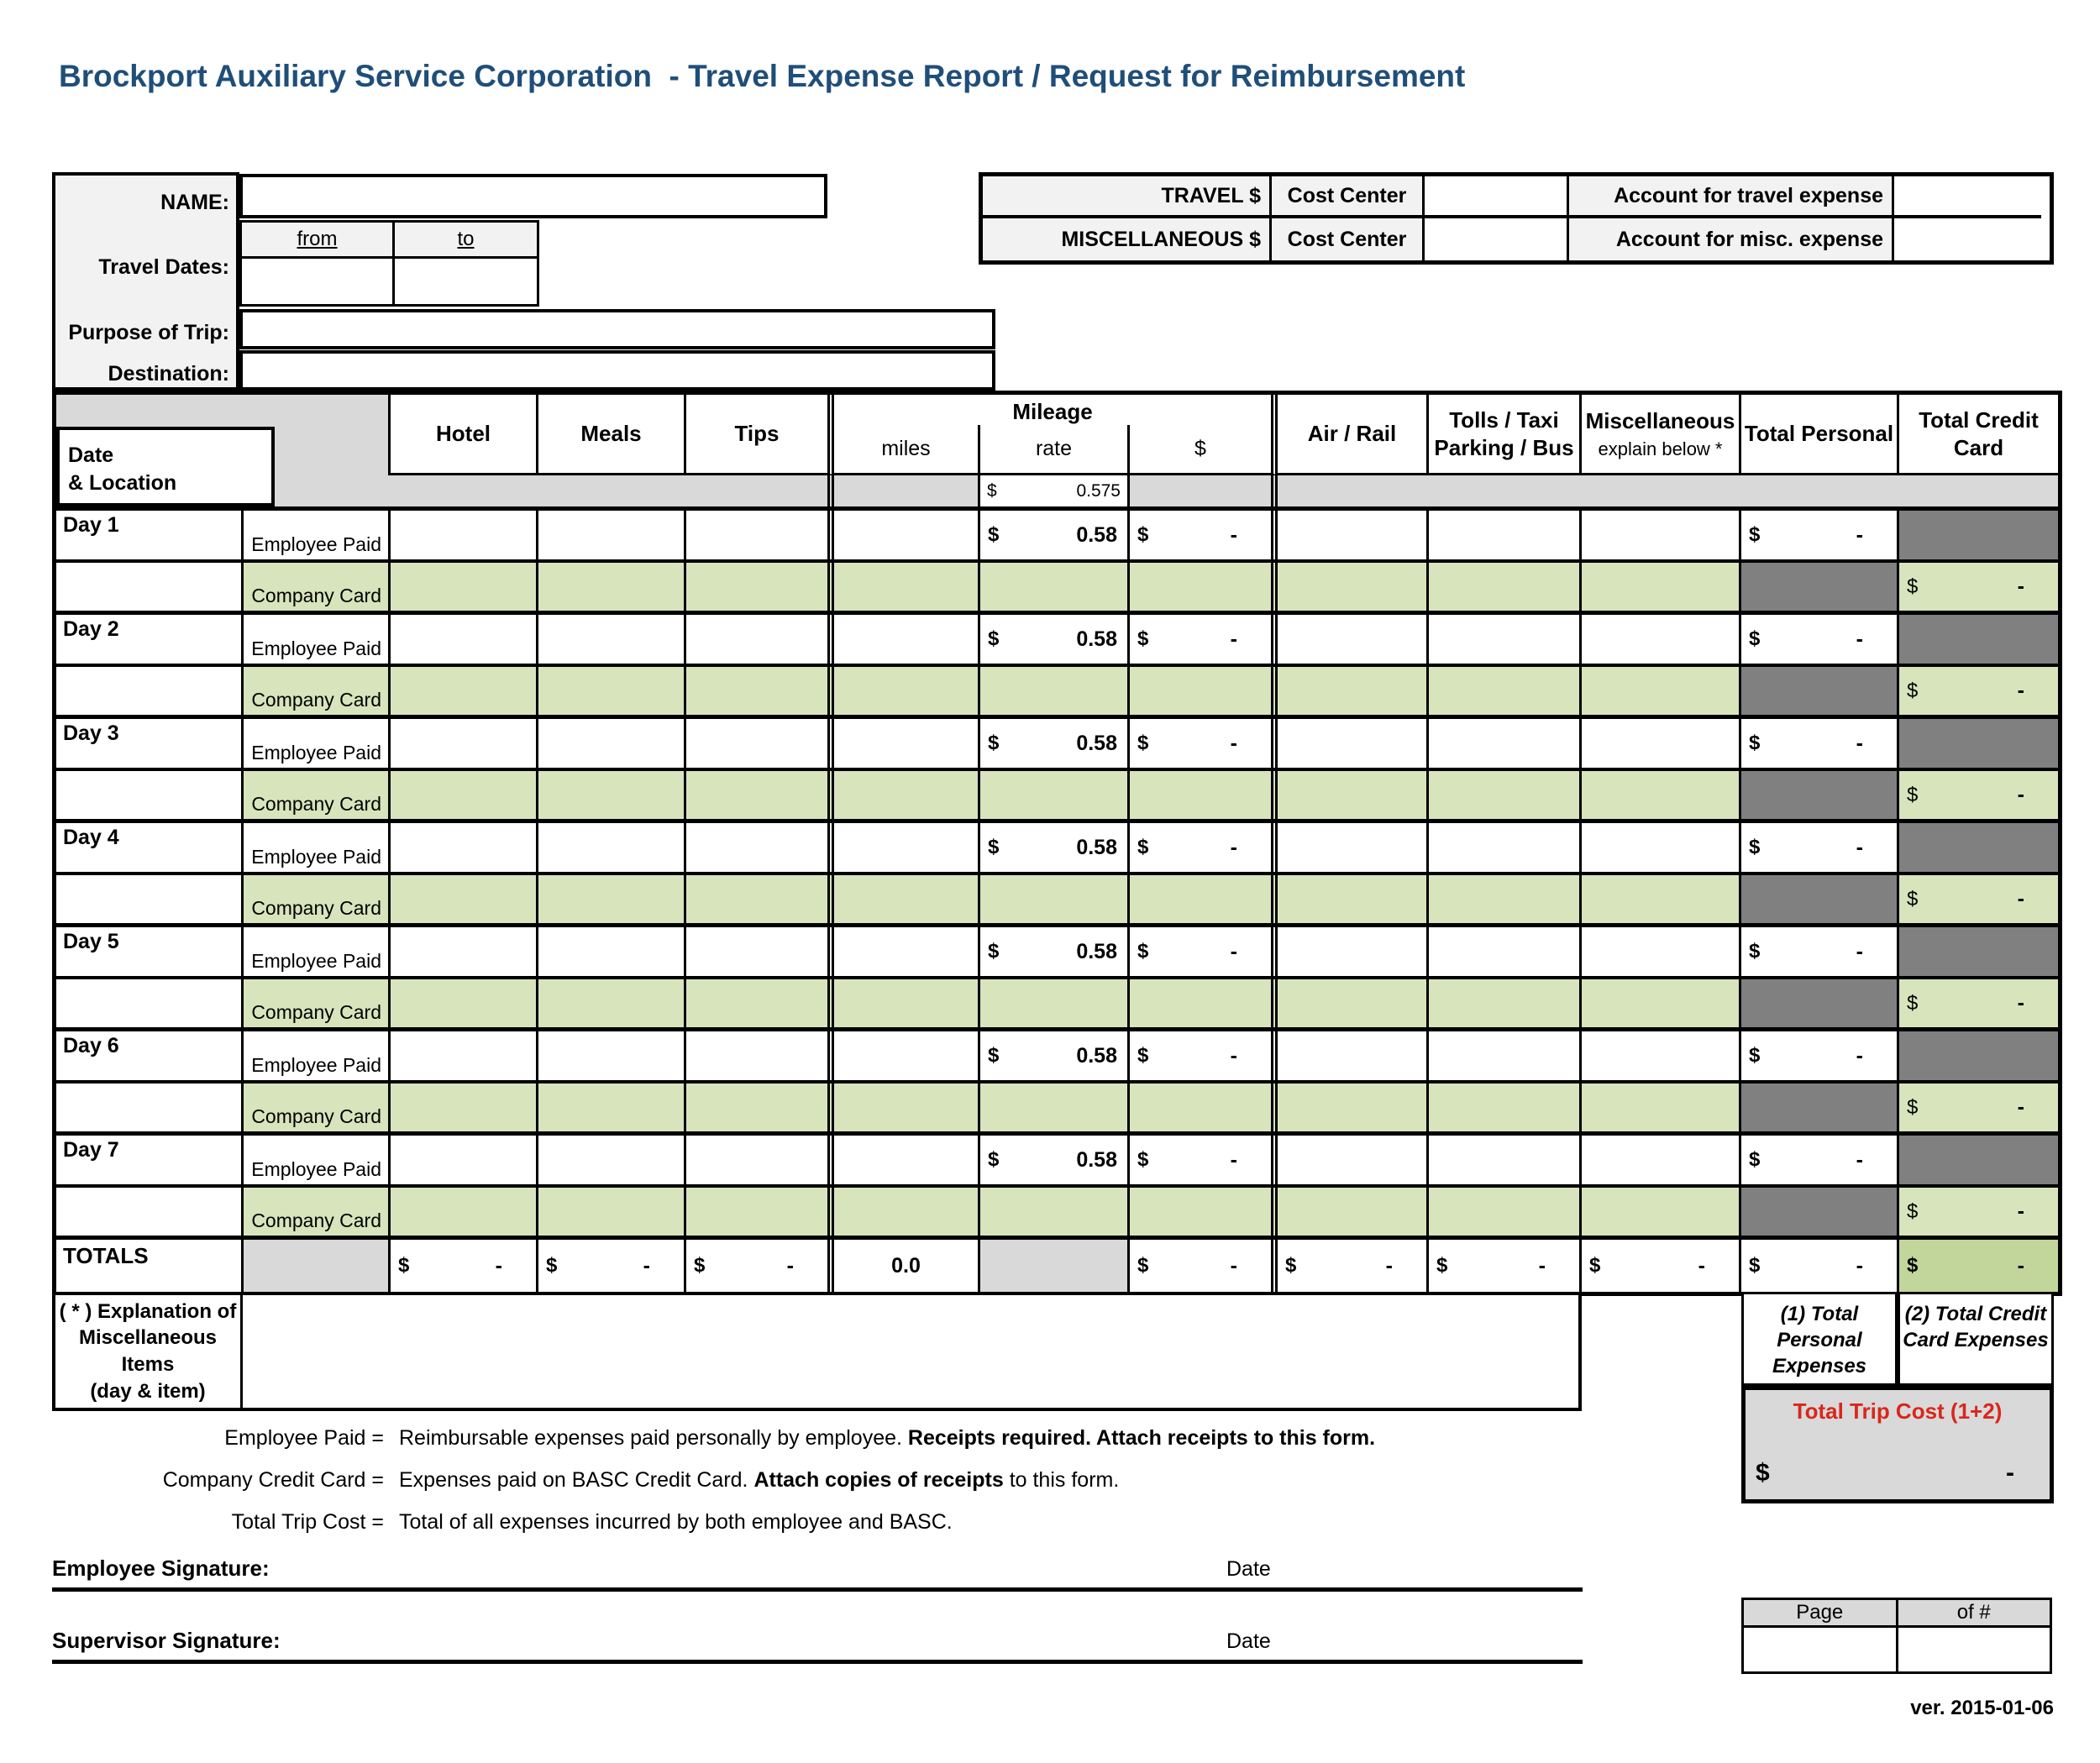  What do you see at coordinates (317, 281) in the screenshot?
I see `date-from-input` at bounding box center [317, 281].